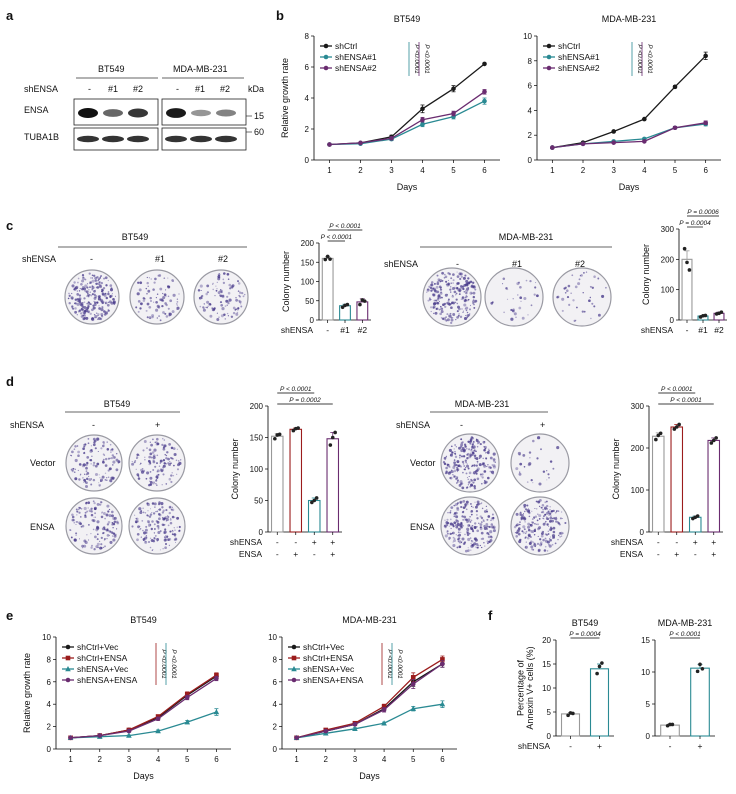 The height and width of the screenshot is (794, 736). I want to click on plate-dish, so click(540, 463).